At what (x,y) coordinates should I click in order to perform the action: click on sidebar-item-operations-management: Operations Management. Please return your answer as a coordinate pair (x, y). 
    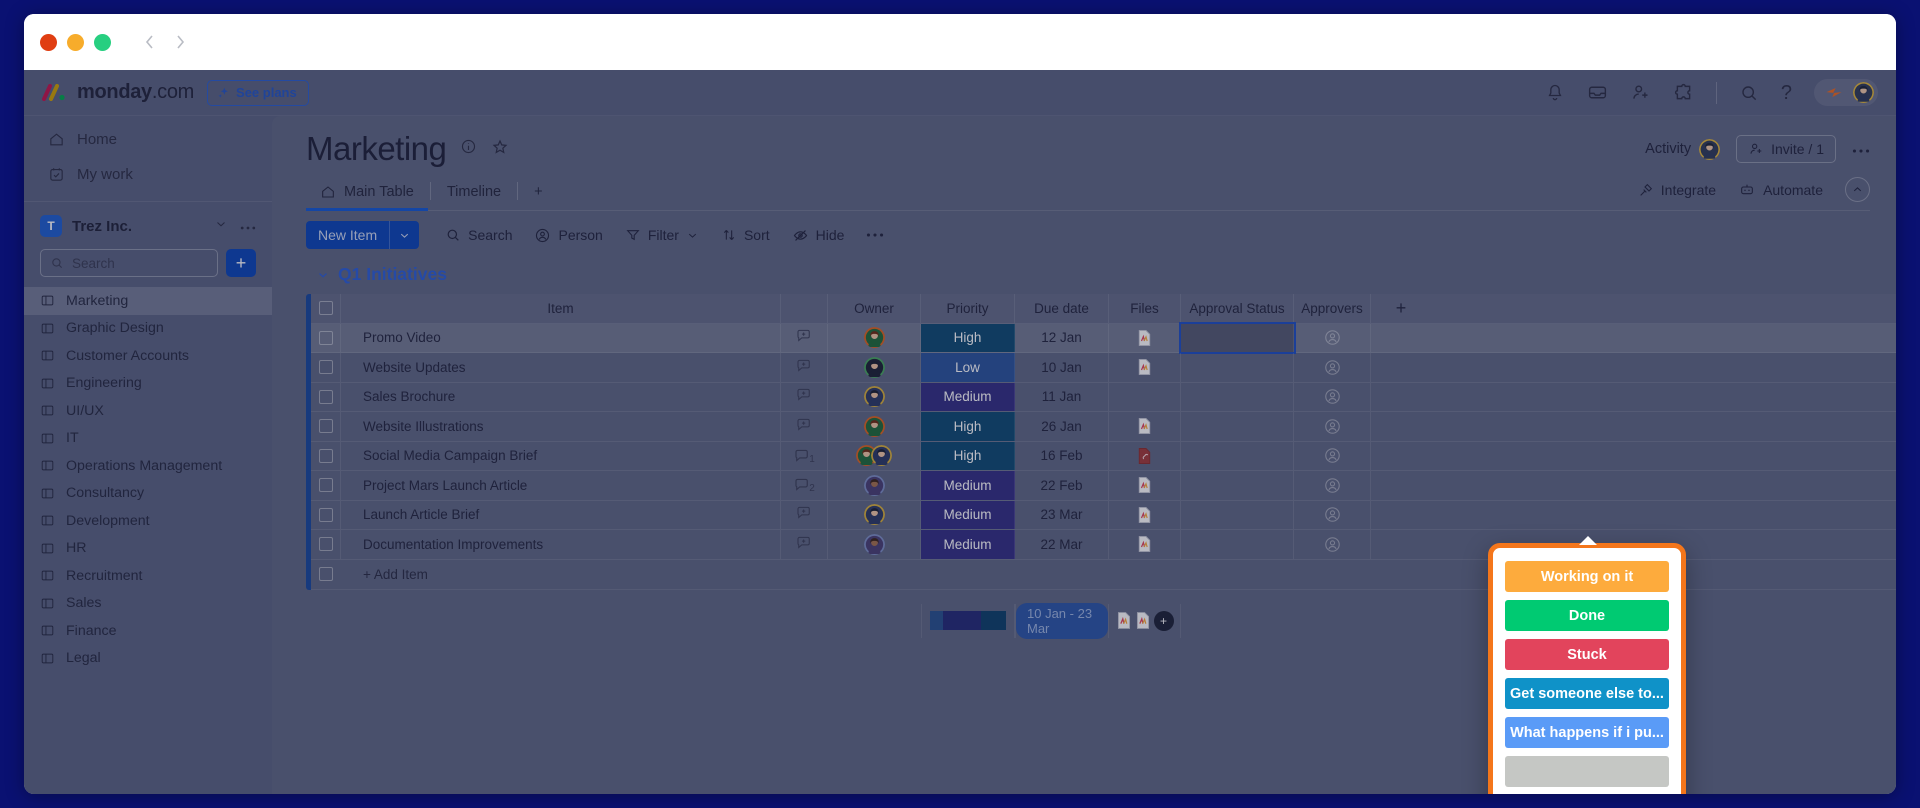
    Looking at the image, I should click on (148, 466).